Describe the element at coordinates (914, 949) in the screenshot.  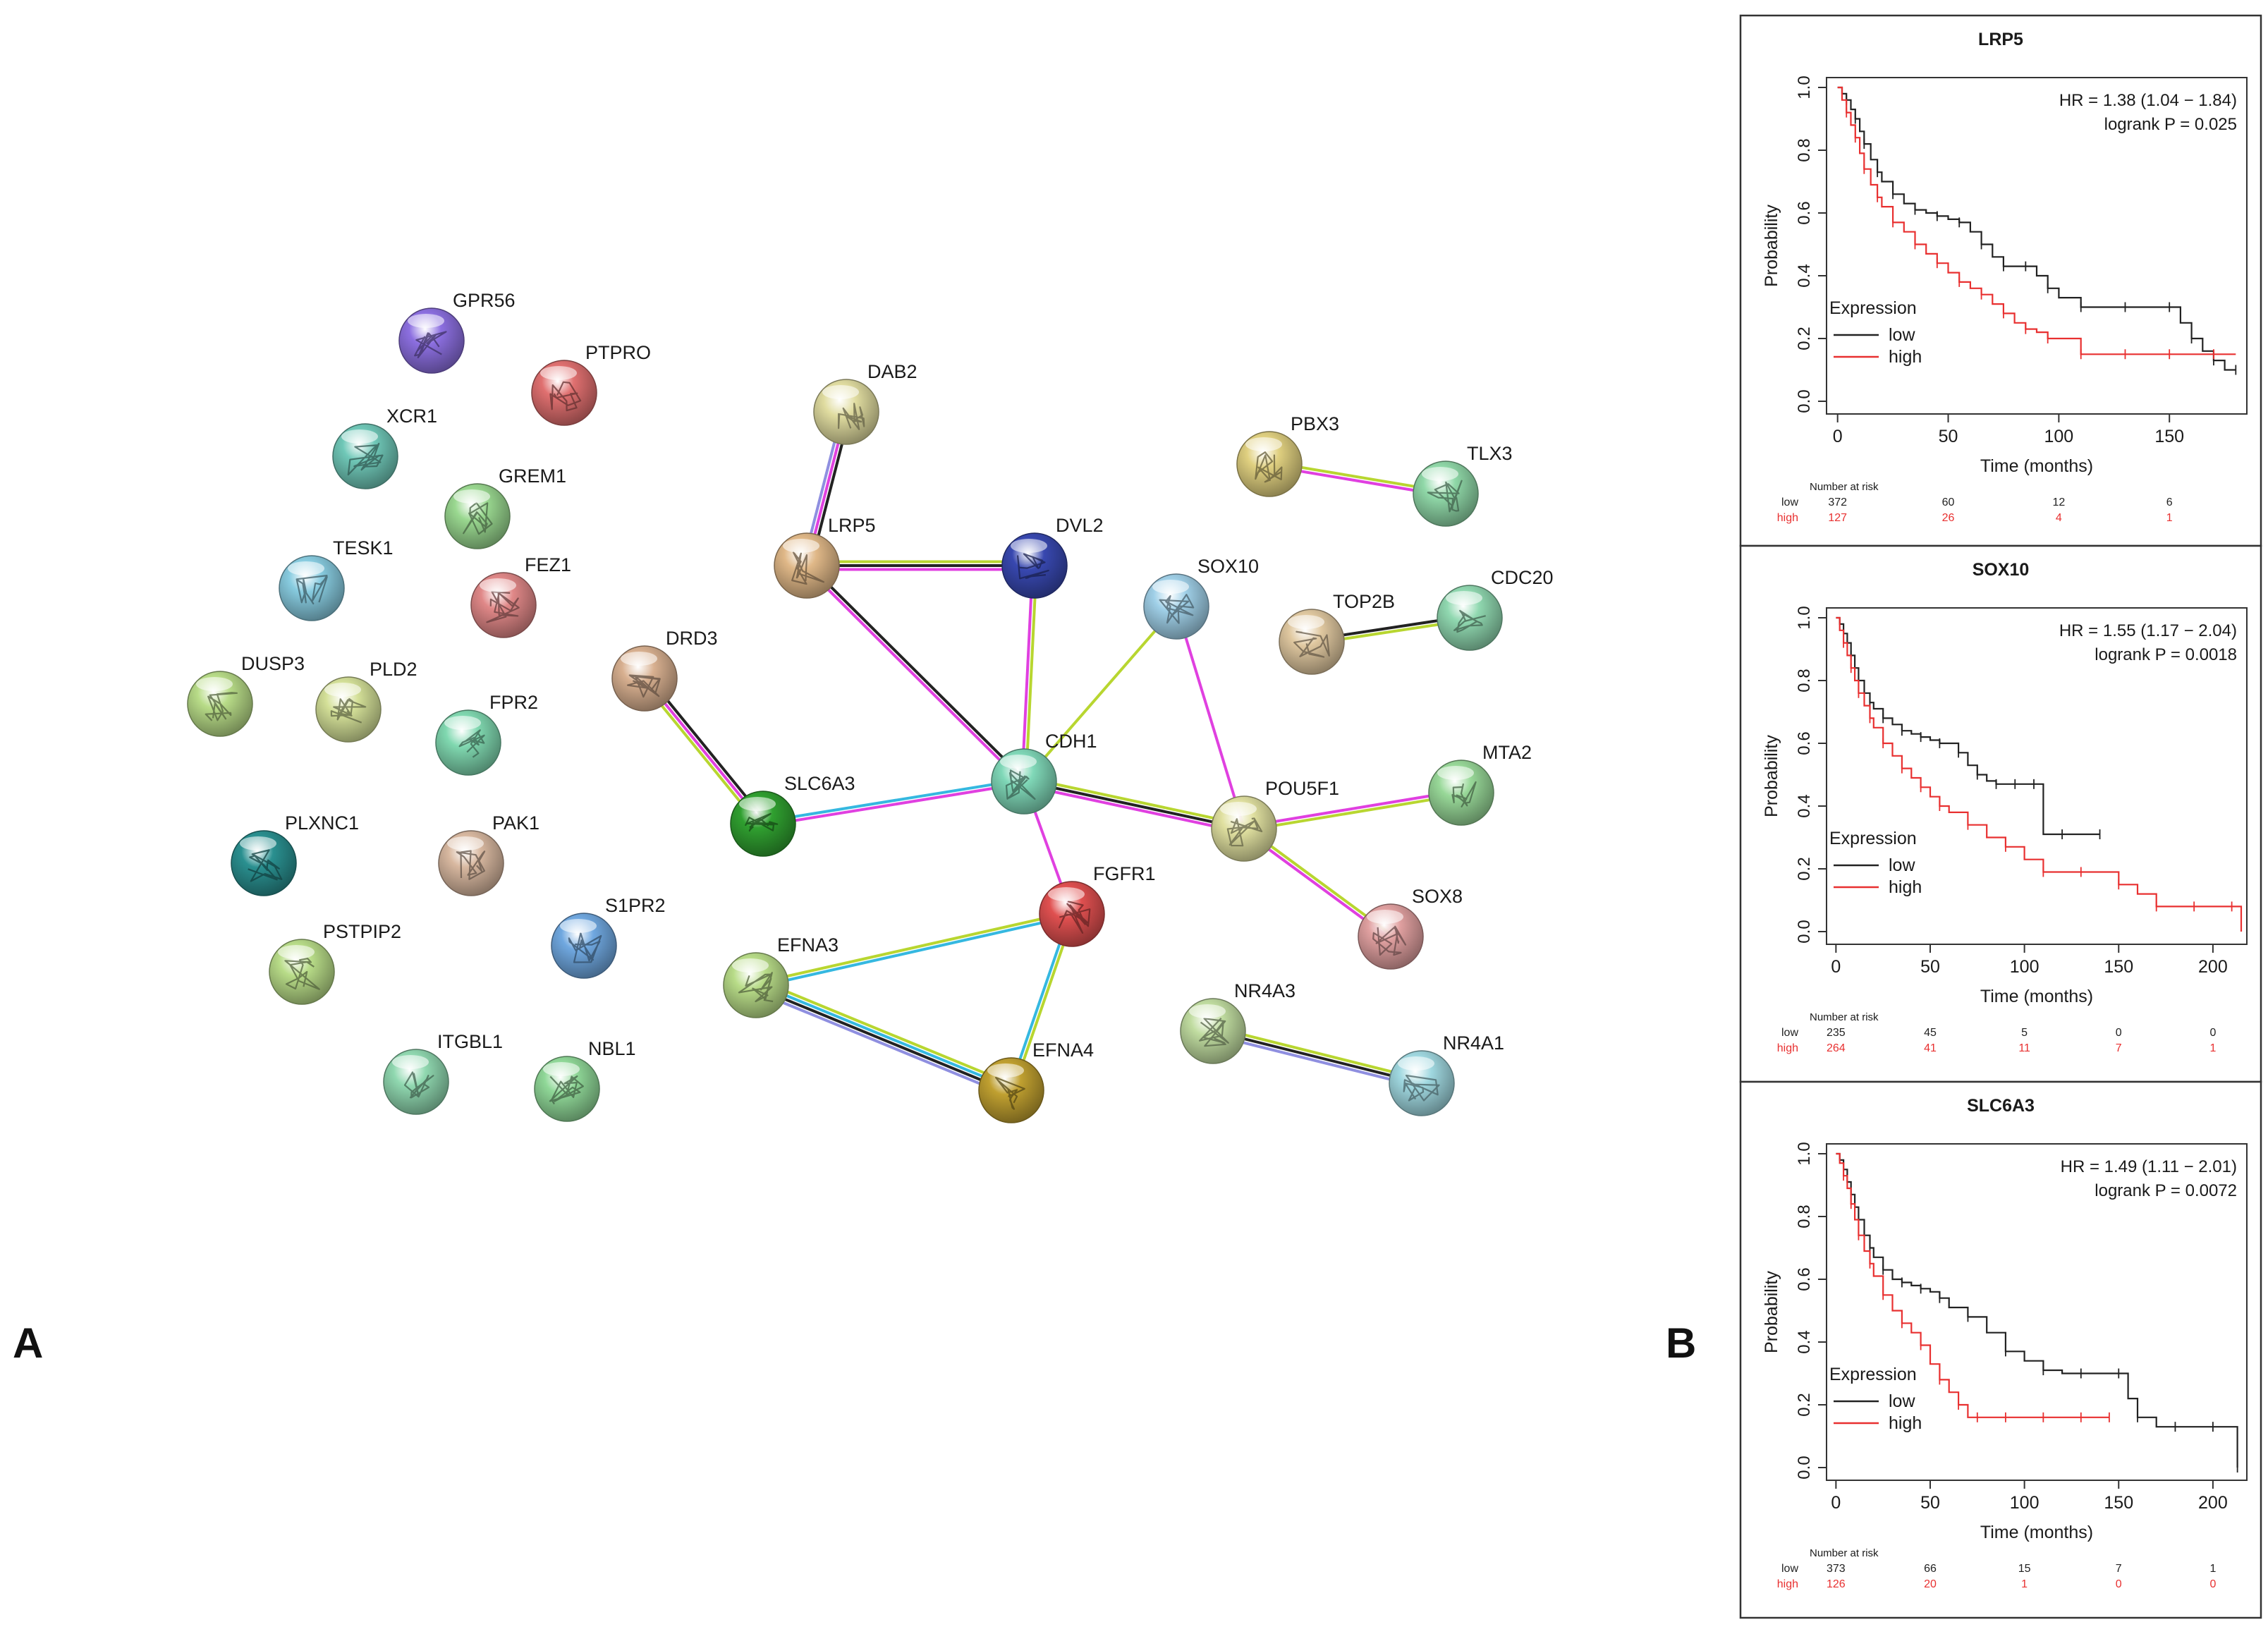
I see `edge-fgfr1-efna3` at that location.